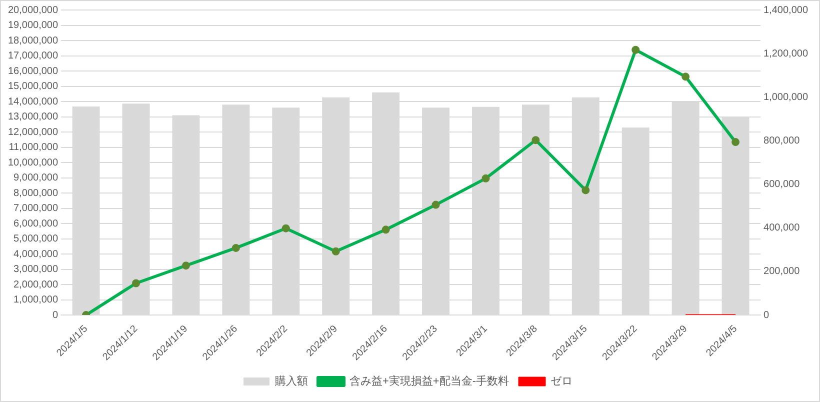  I want to click on y-tick-label: 18,000,000, so click(33, 40).